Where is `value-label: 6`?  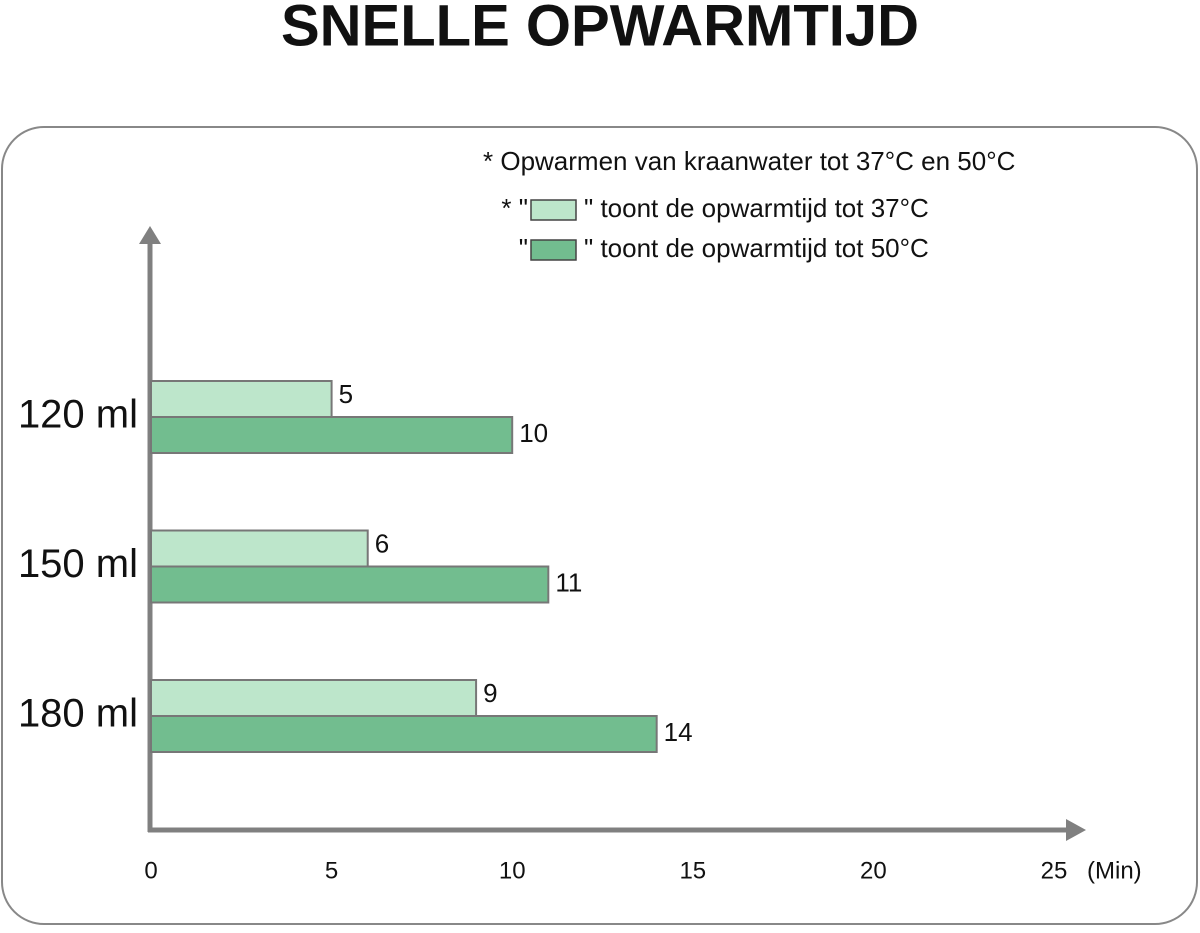
value-label: 6 is located at coordinates (382, 543).